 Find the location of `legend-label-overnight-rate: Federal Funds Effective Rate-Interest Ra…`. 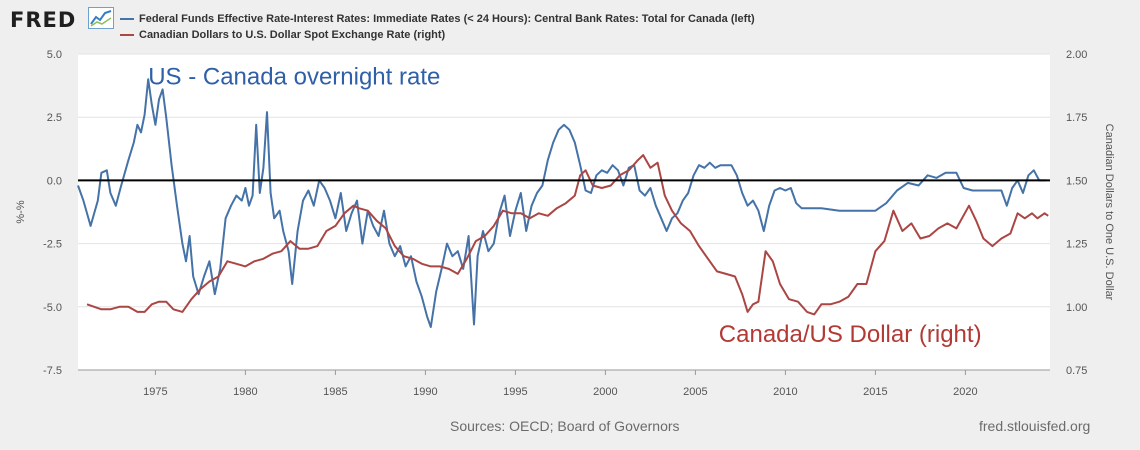

legend-label-overnight-rate: Federal Funds Effective Rate-Interest Ra… is located at coordinates (447, 19).